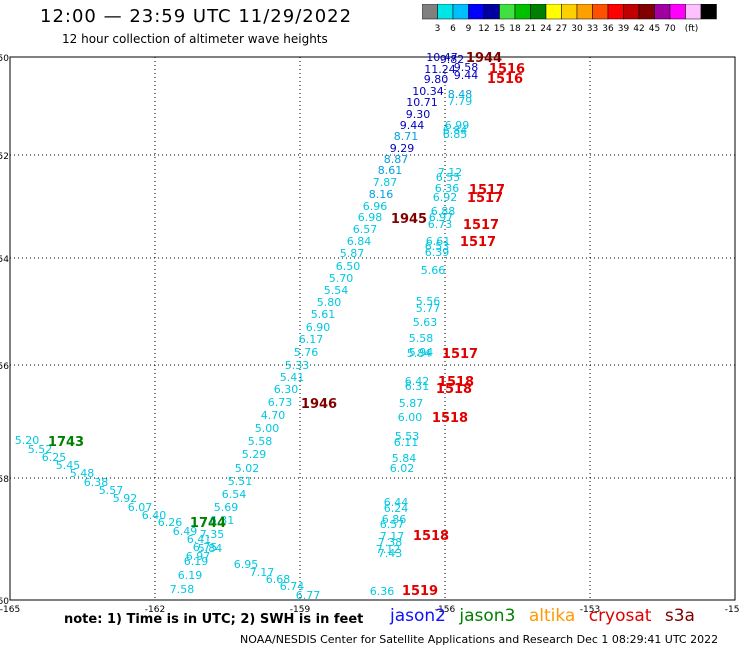 The image size is (740, 650). I want to click on scale-label: 15, so click(499, 29).